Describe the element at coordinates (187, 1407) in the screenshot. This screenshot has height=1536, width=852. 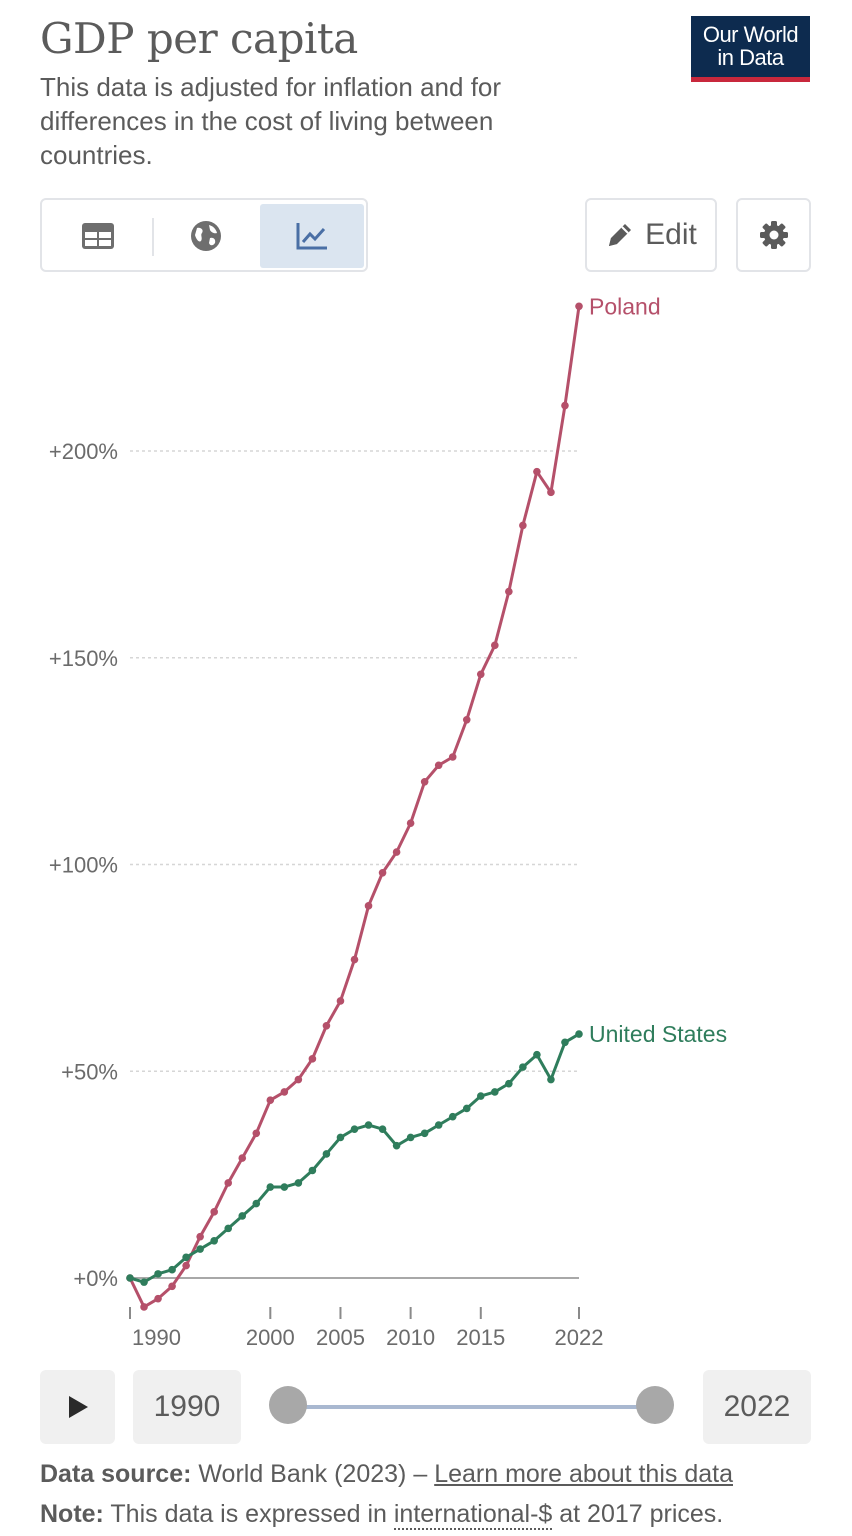
I see `timeline-start-year: 1990` at that location.